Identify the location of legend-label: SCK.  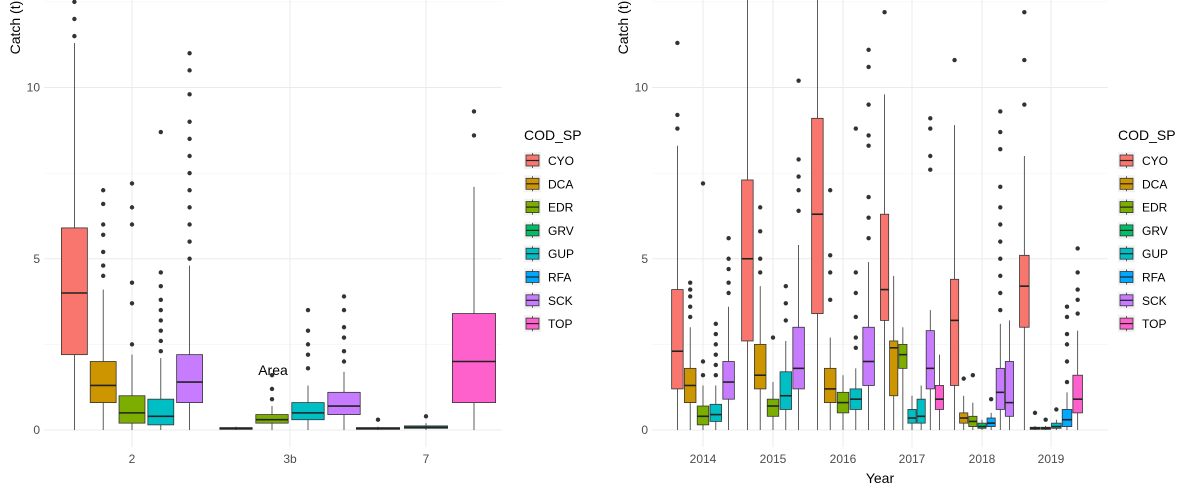
(1154, 301).